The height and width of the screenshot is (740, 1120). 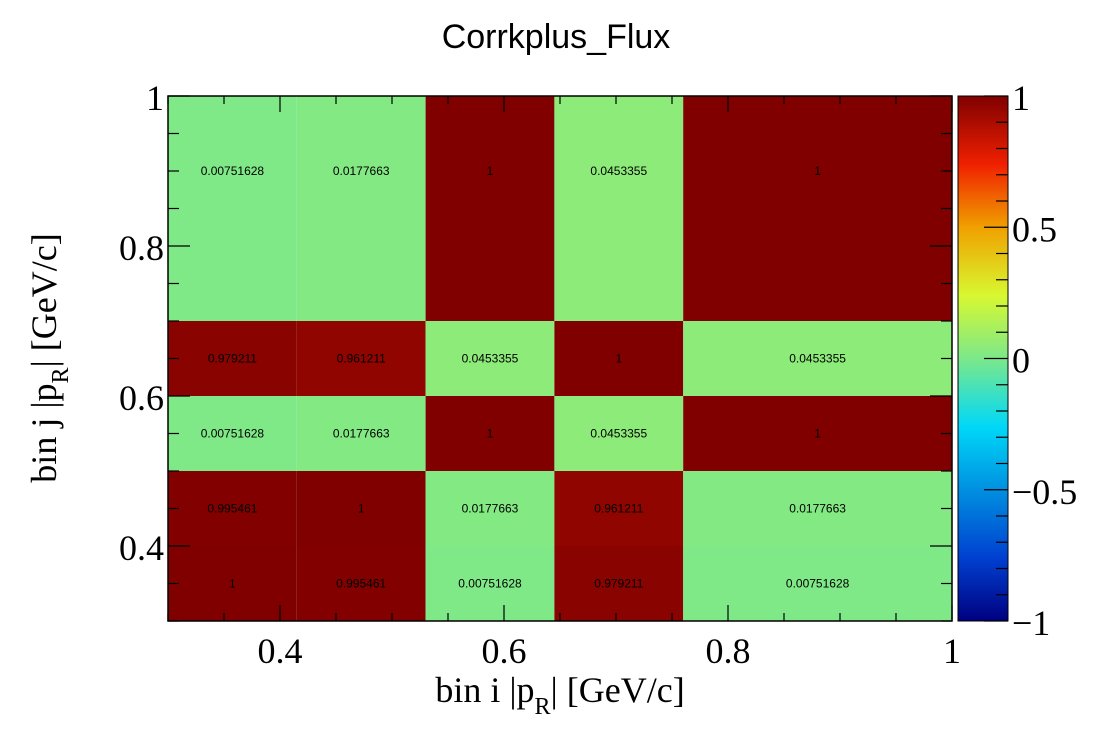 I want to click on heatmap-cell-r4-c4, so click(x=817, y=283).